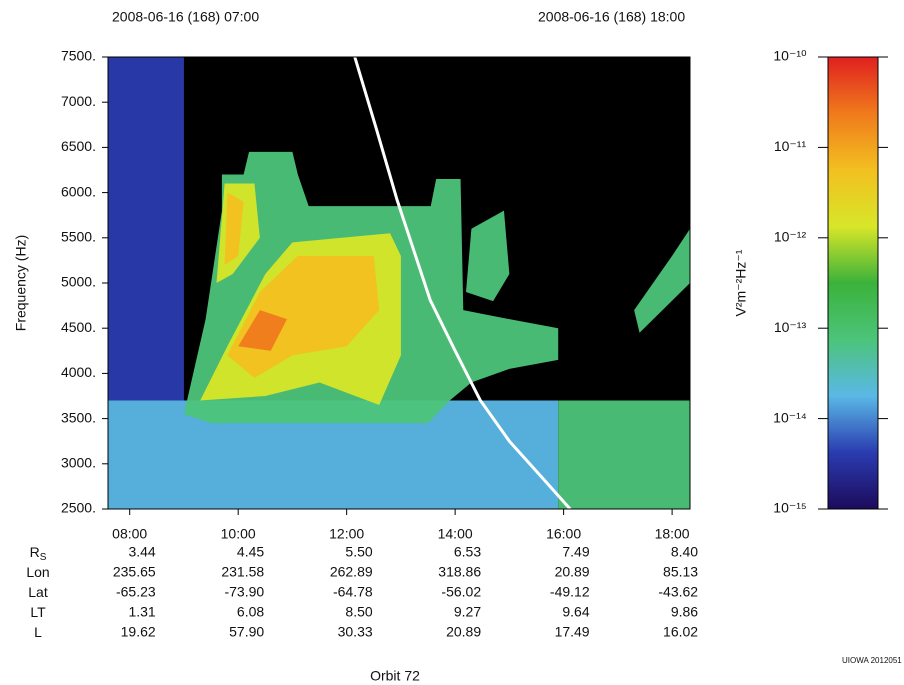 The height and width of the screenshot is (685, 904). Describe the element at coordinates (78, 282) in the screenshot. I see `y-tick-label: 5000.` at that location.